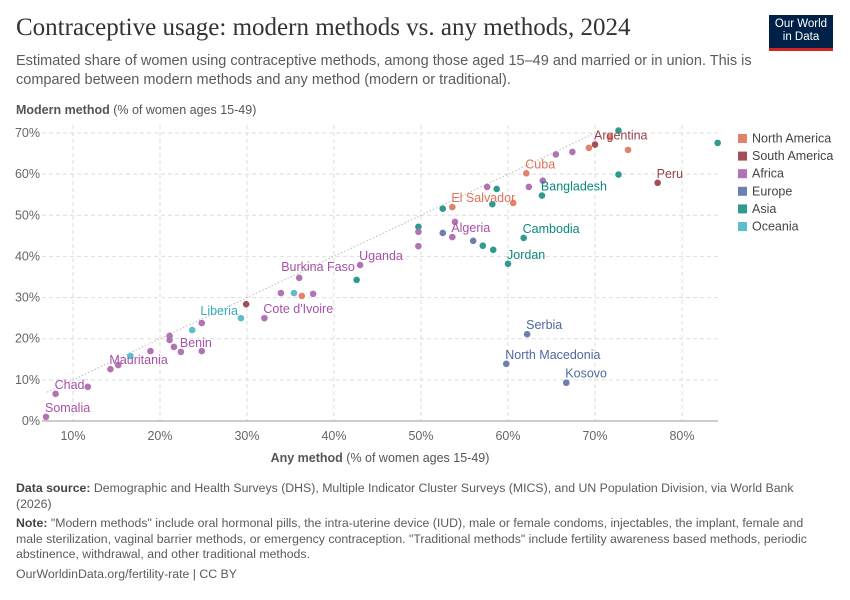 The height and width of the screenshot is (600, 850). What do you see at coordinates (246, 436) in the screenshot?
I see `x-tick-label: 30%` at bounding box center [246, 436].